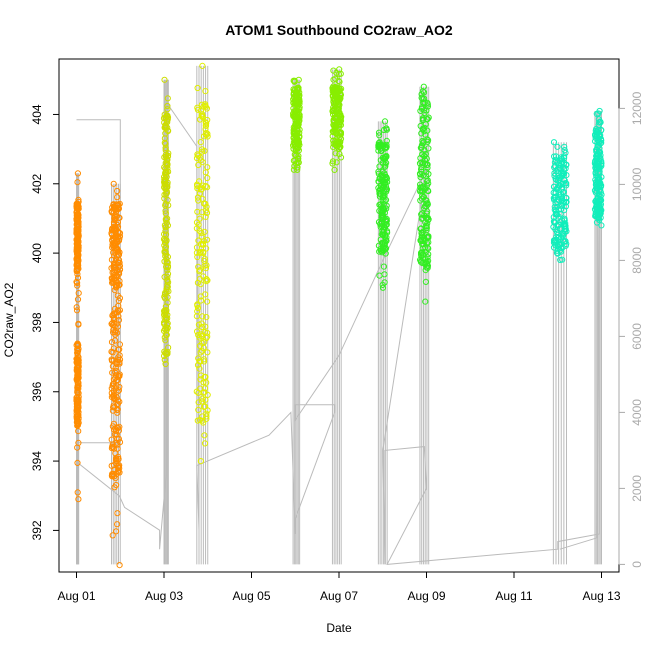 The width and height of the screenshot is (650, 650). I want to click on y-tick-label: 402, so click(37, 183).